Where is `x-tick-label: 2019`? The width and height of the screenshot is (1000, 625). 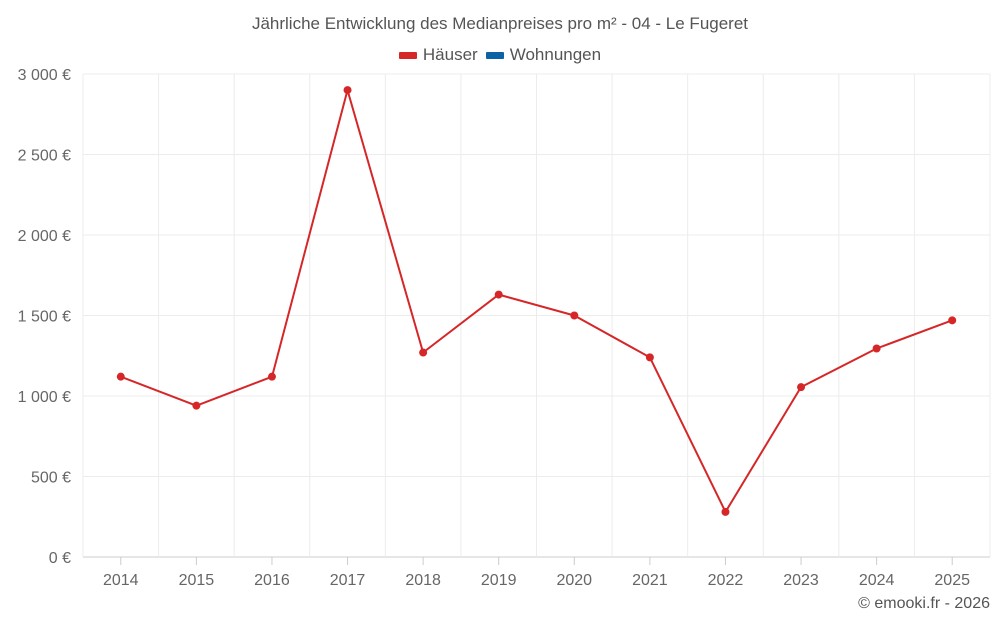
x-tick-label: 2019 is located at coordinates (499, 580).